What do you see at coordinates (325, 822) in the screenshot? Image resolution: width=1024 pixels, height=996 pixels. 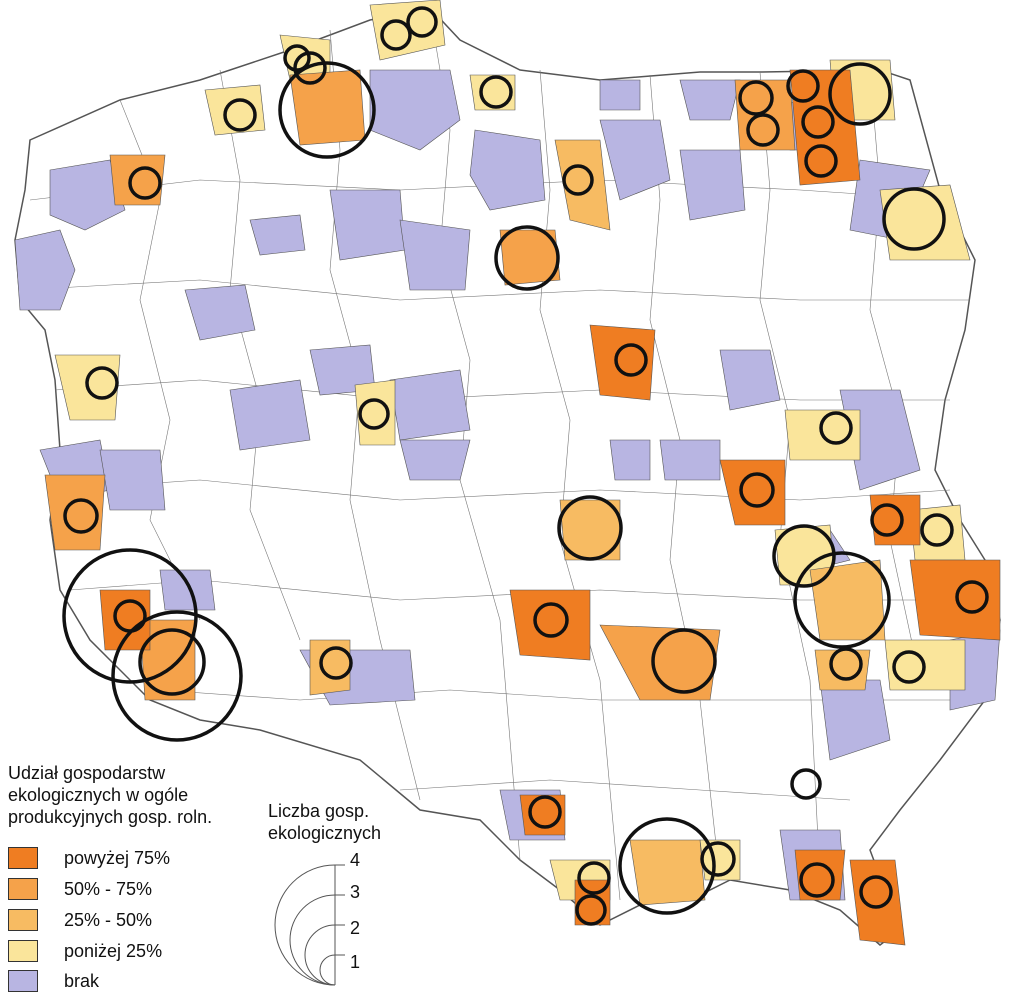 I see `legend-count-title: Liczba gosp. ekologicznych` at bounding box center [325, 822].